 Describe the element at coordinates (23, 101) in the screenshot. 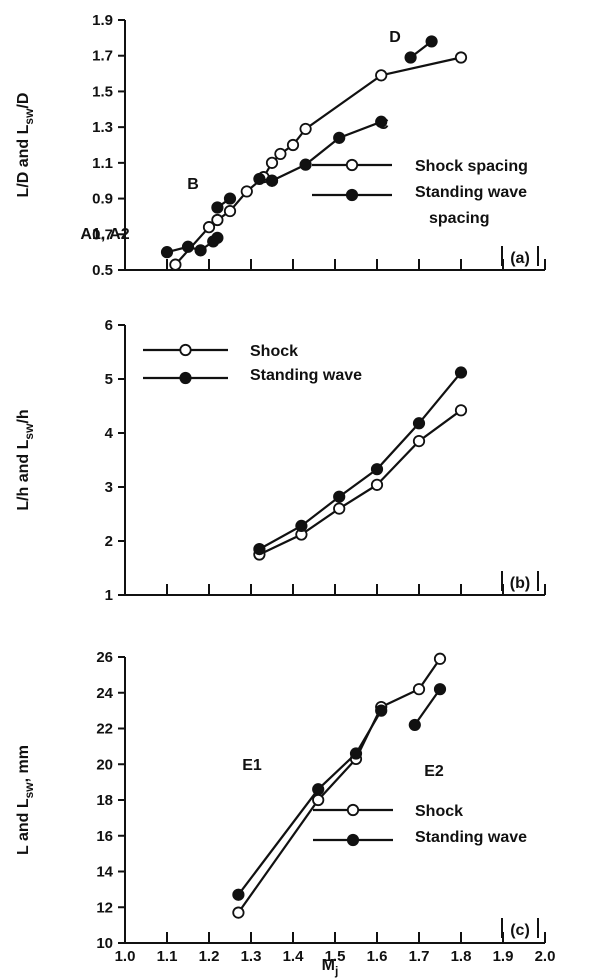

I see `y-axis-title-part: /D` at that location.